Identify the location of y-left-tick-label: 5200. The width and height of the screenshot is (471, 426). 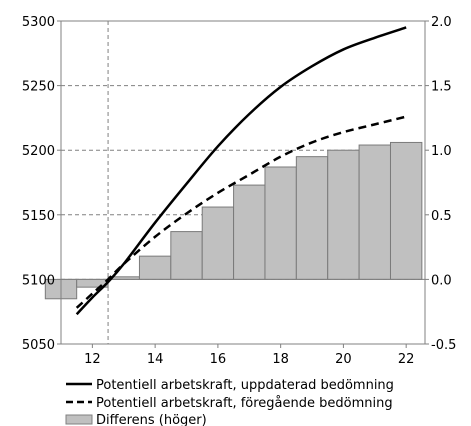
(38, 151).